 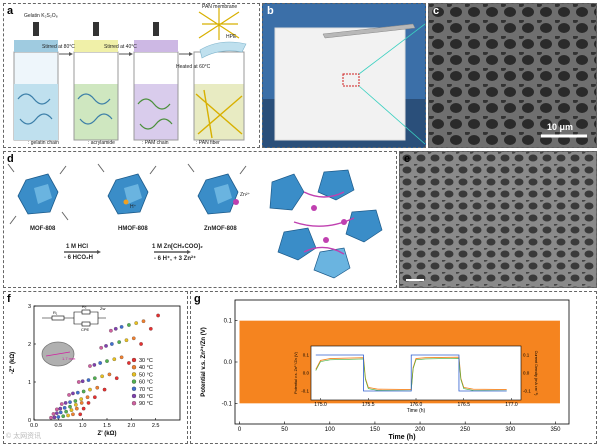 I want to click on x-tick-label-f: 0.0, so click(x=34, y=426).